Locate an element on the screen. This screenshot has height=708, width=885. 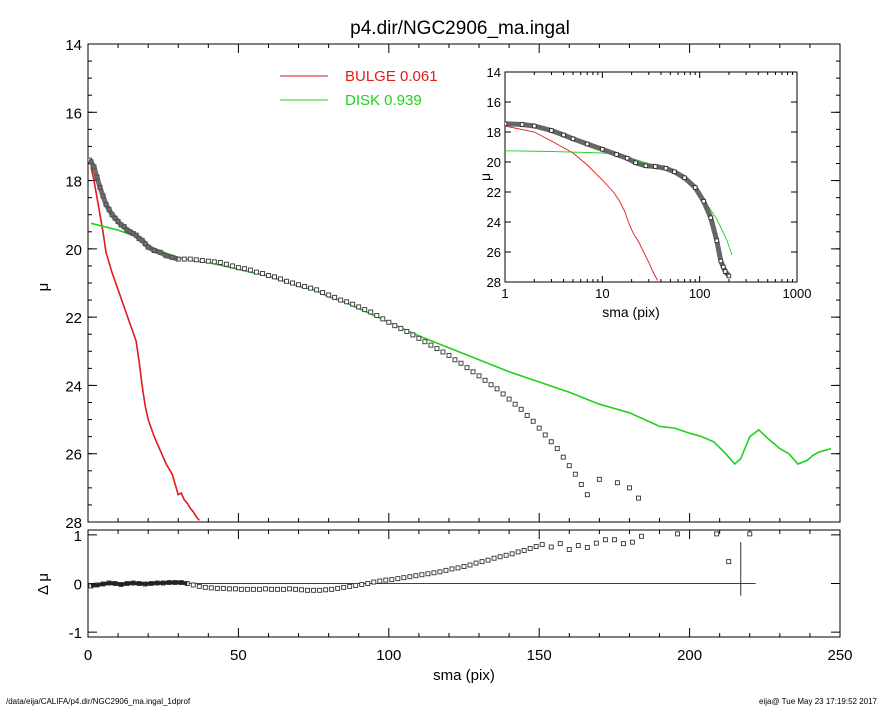
x-tick-label: 10 is located at coordinates (602, 293).